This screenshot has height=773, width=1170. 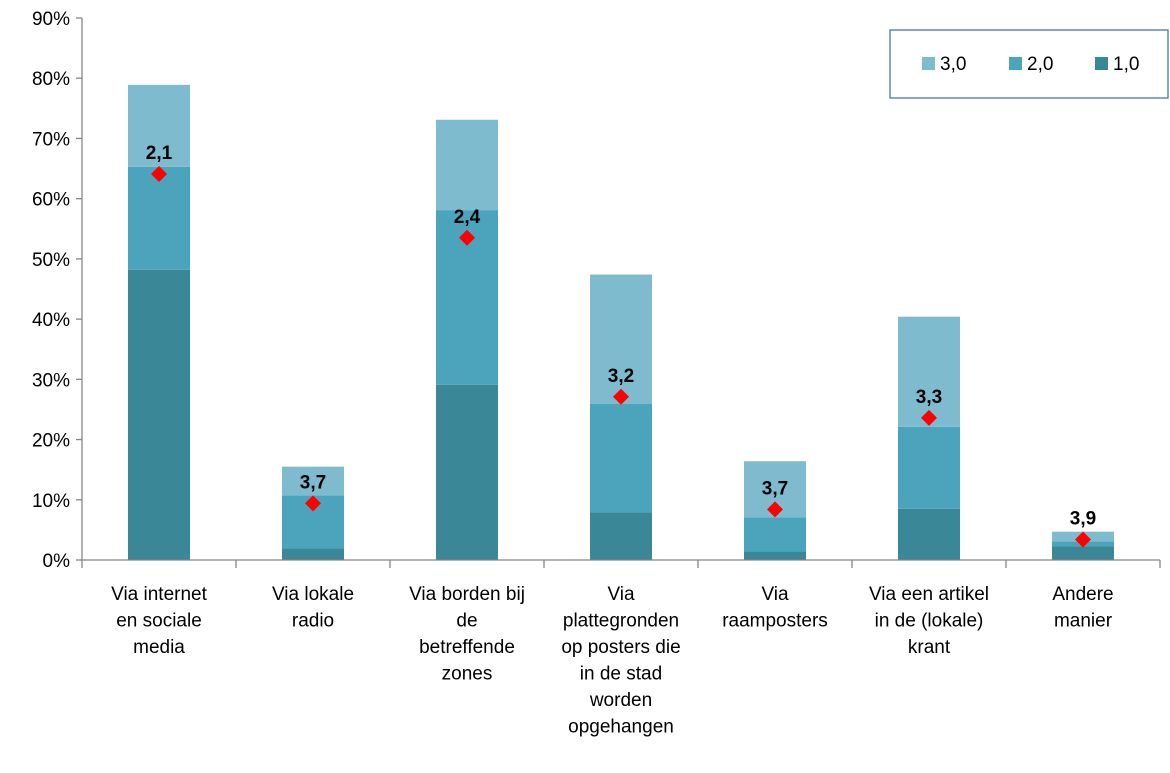 I want to click on category-label-line: radio, so click(x=313, y=621).